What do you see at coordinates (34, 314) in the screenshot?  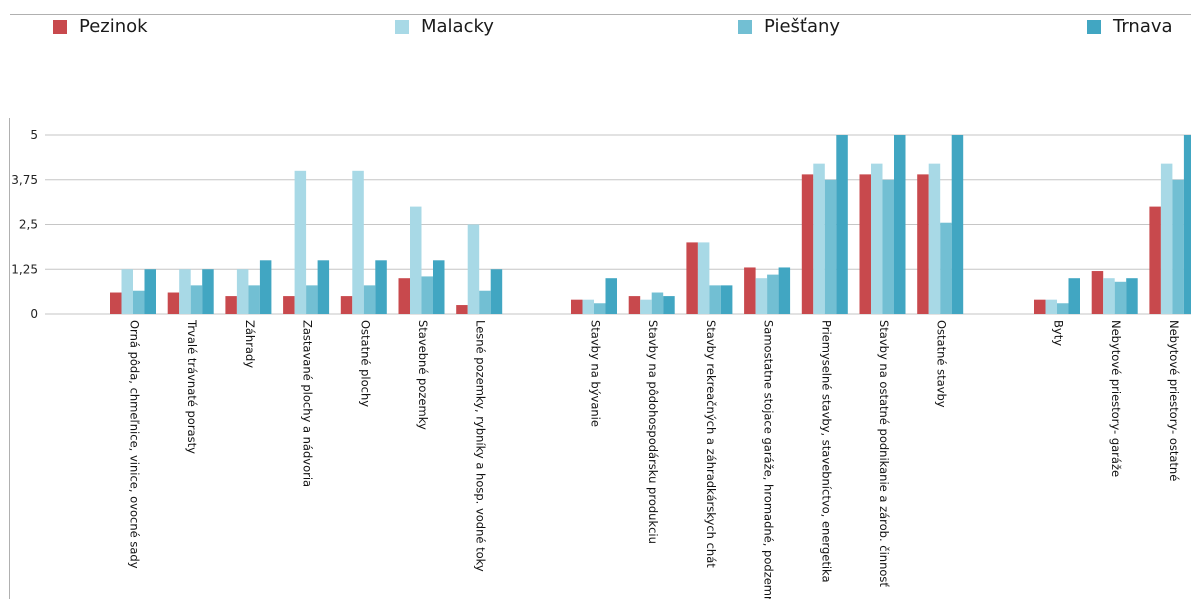 I see `y-tick-label: 0` at bounding box center [34, 314].